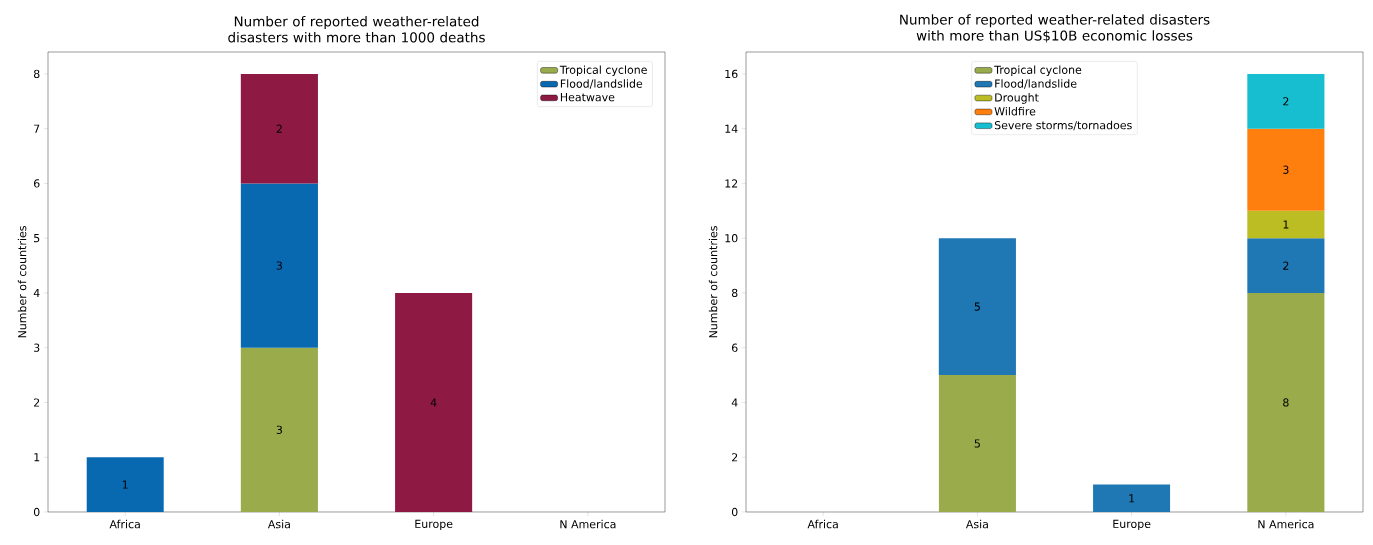 The height and width of the screenshot is (545, 1373). Describe the element at coordinates (731, 74) in the screenshot. I see `y-tick-label: 16` at that location.